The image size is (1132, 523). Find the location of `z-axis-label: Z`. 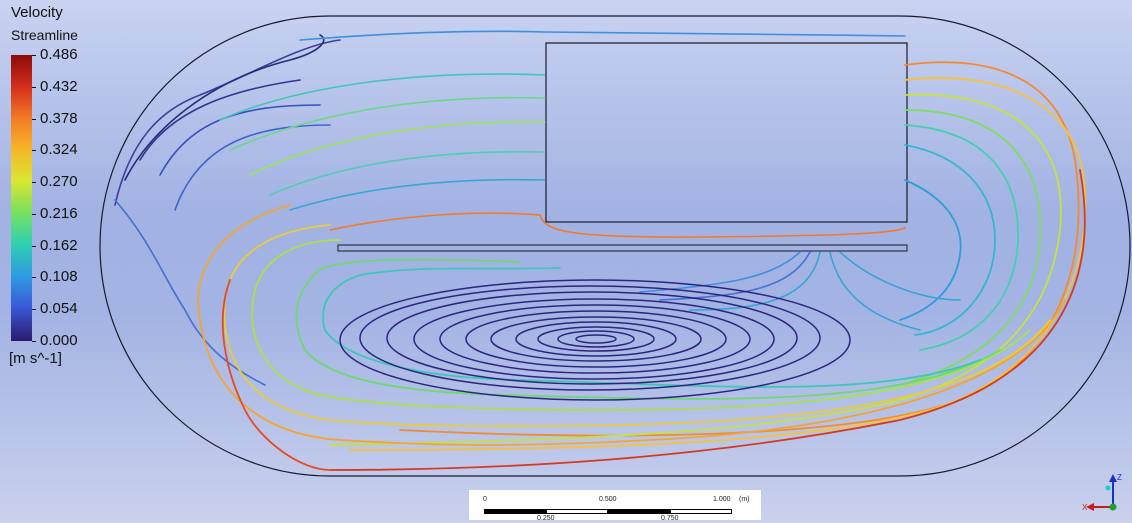

z-axis-label: Z is located at coordinates (1119, 477).